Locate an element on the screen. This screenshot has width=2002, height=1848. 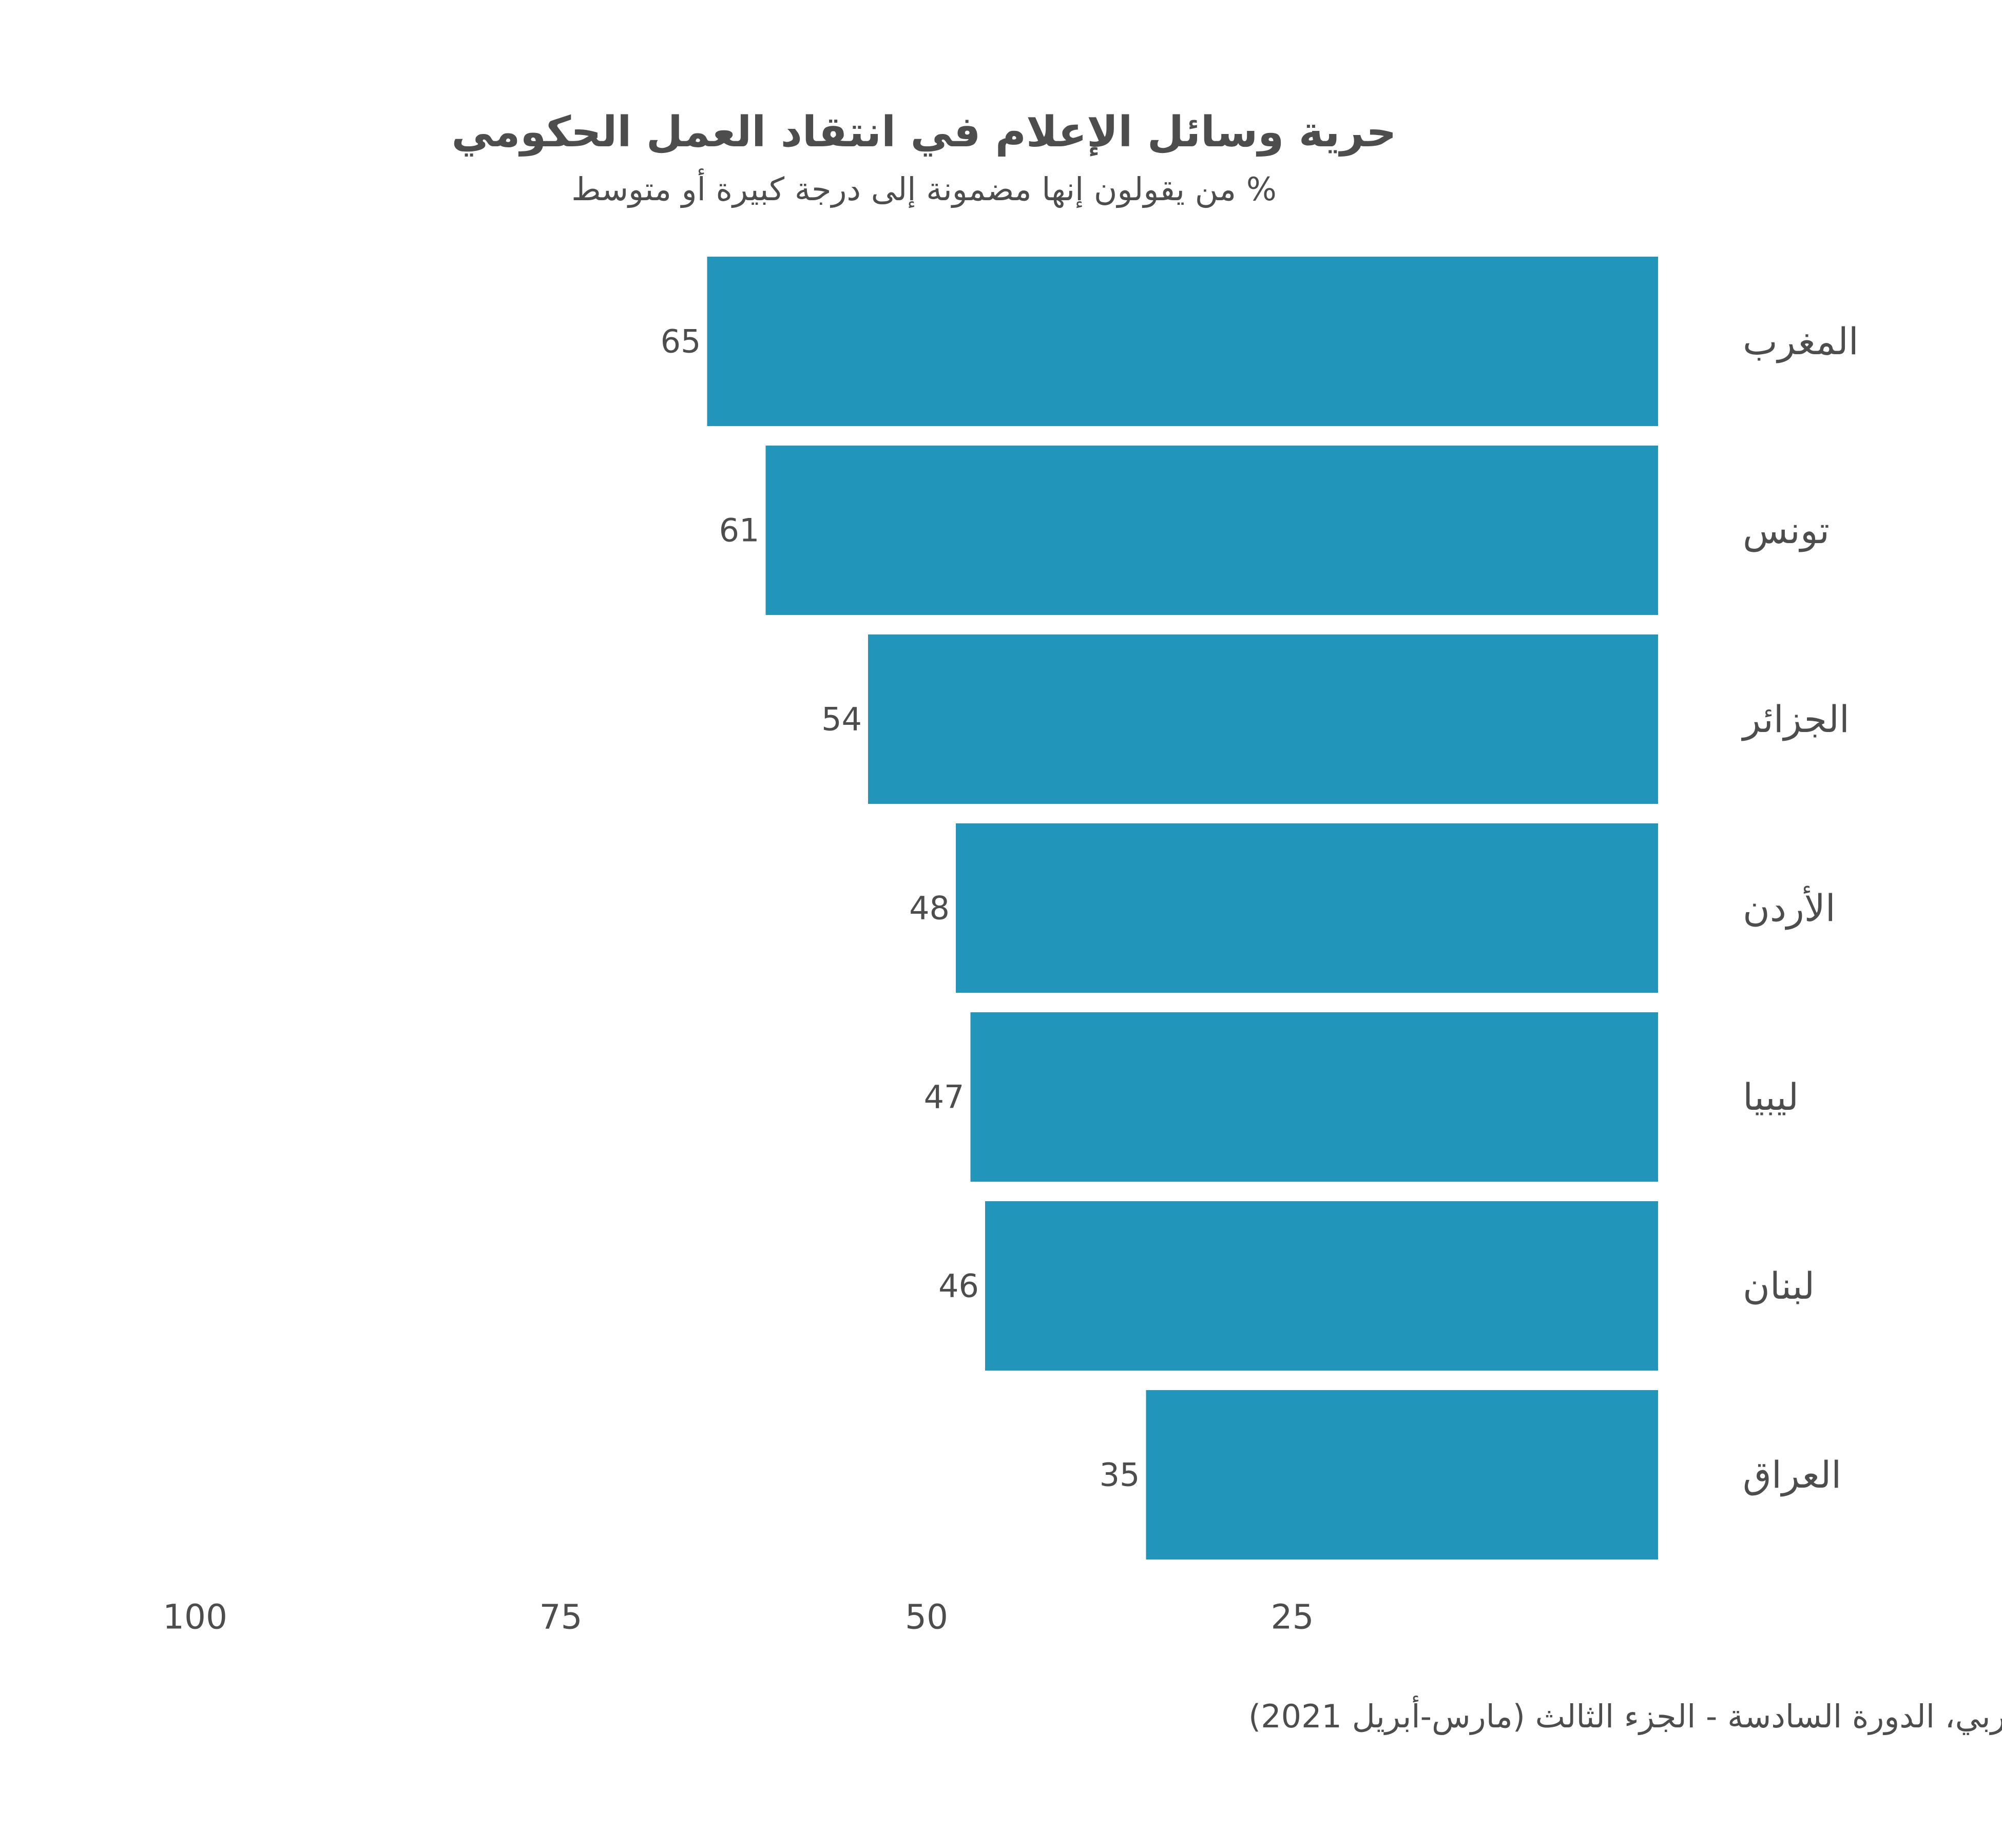
x-tick-label-25: 25 is located at coordinates (1292, 1617).